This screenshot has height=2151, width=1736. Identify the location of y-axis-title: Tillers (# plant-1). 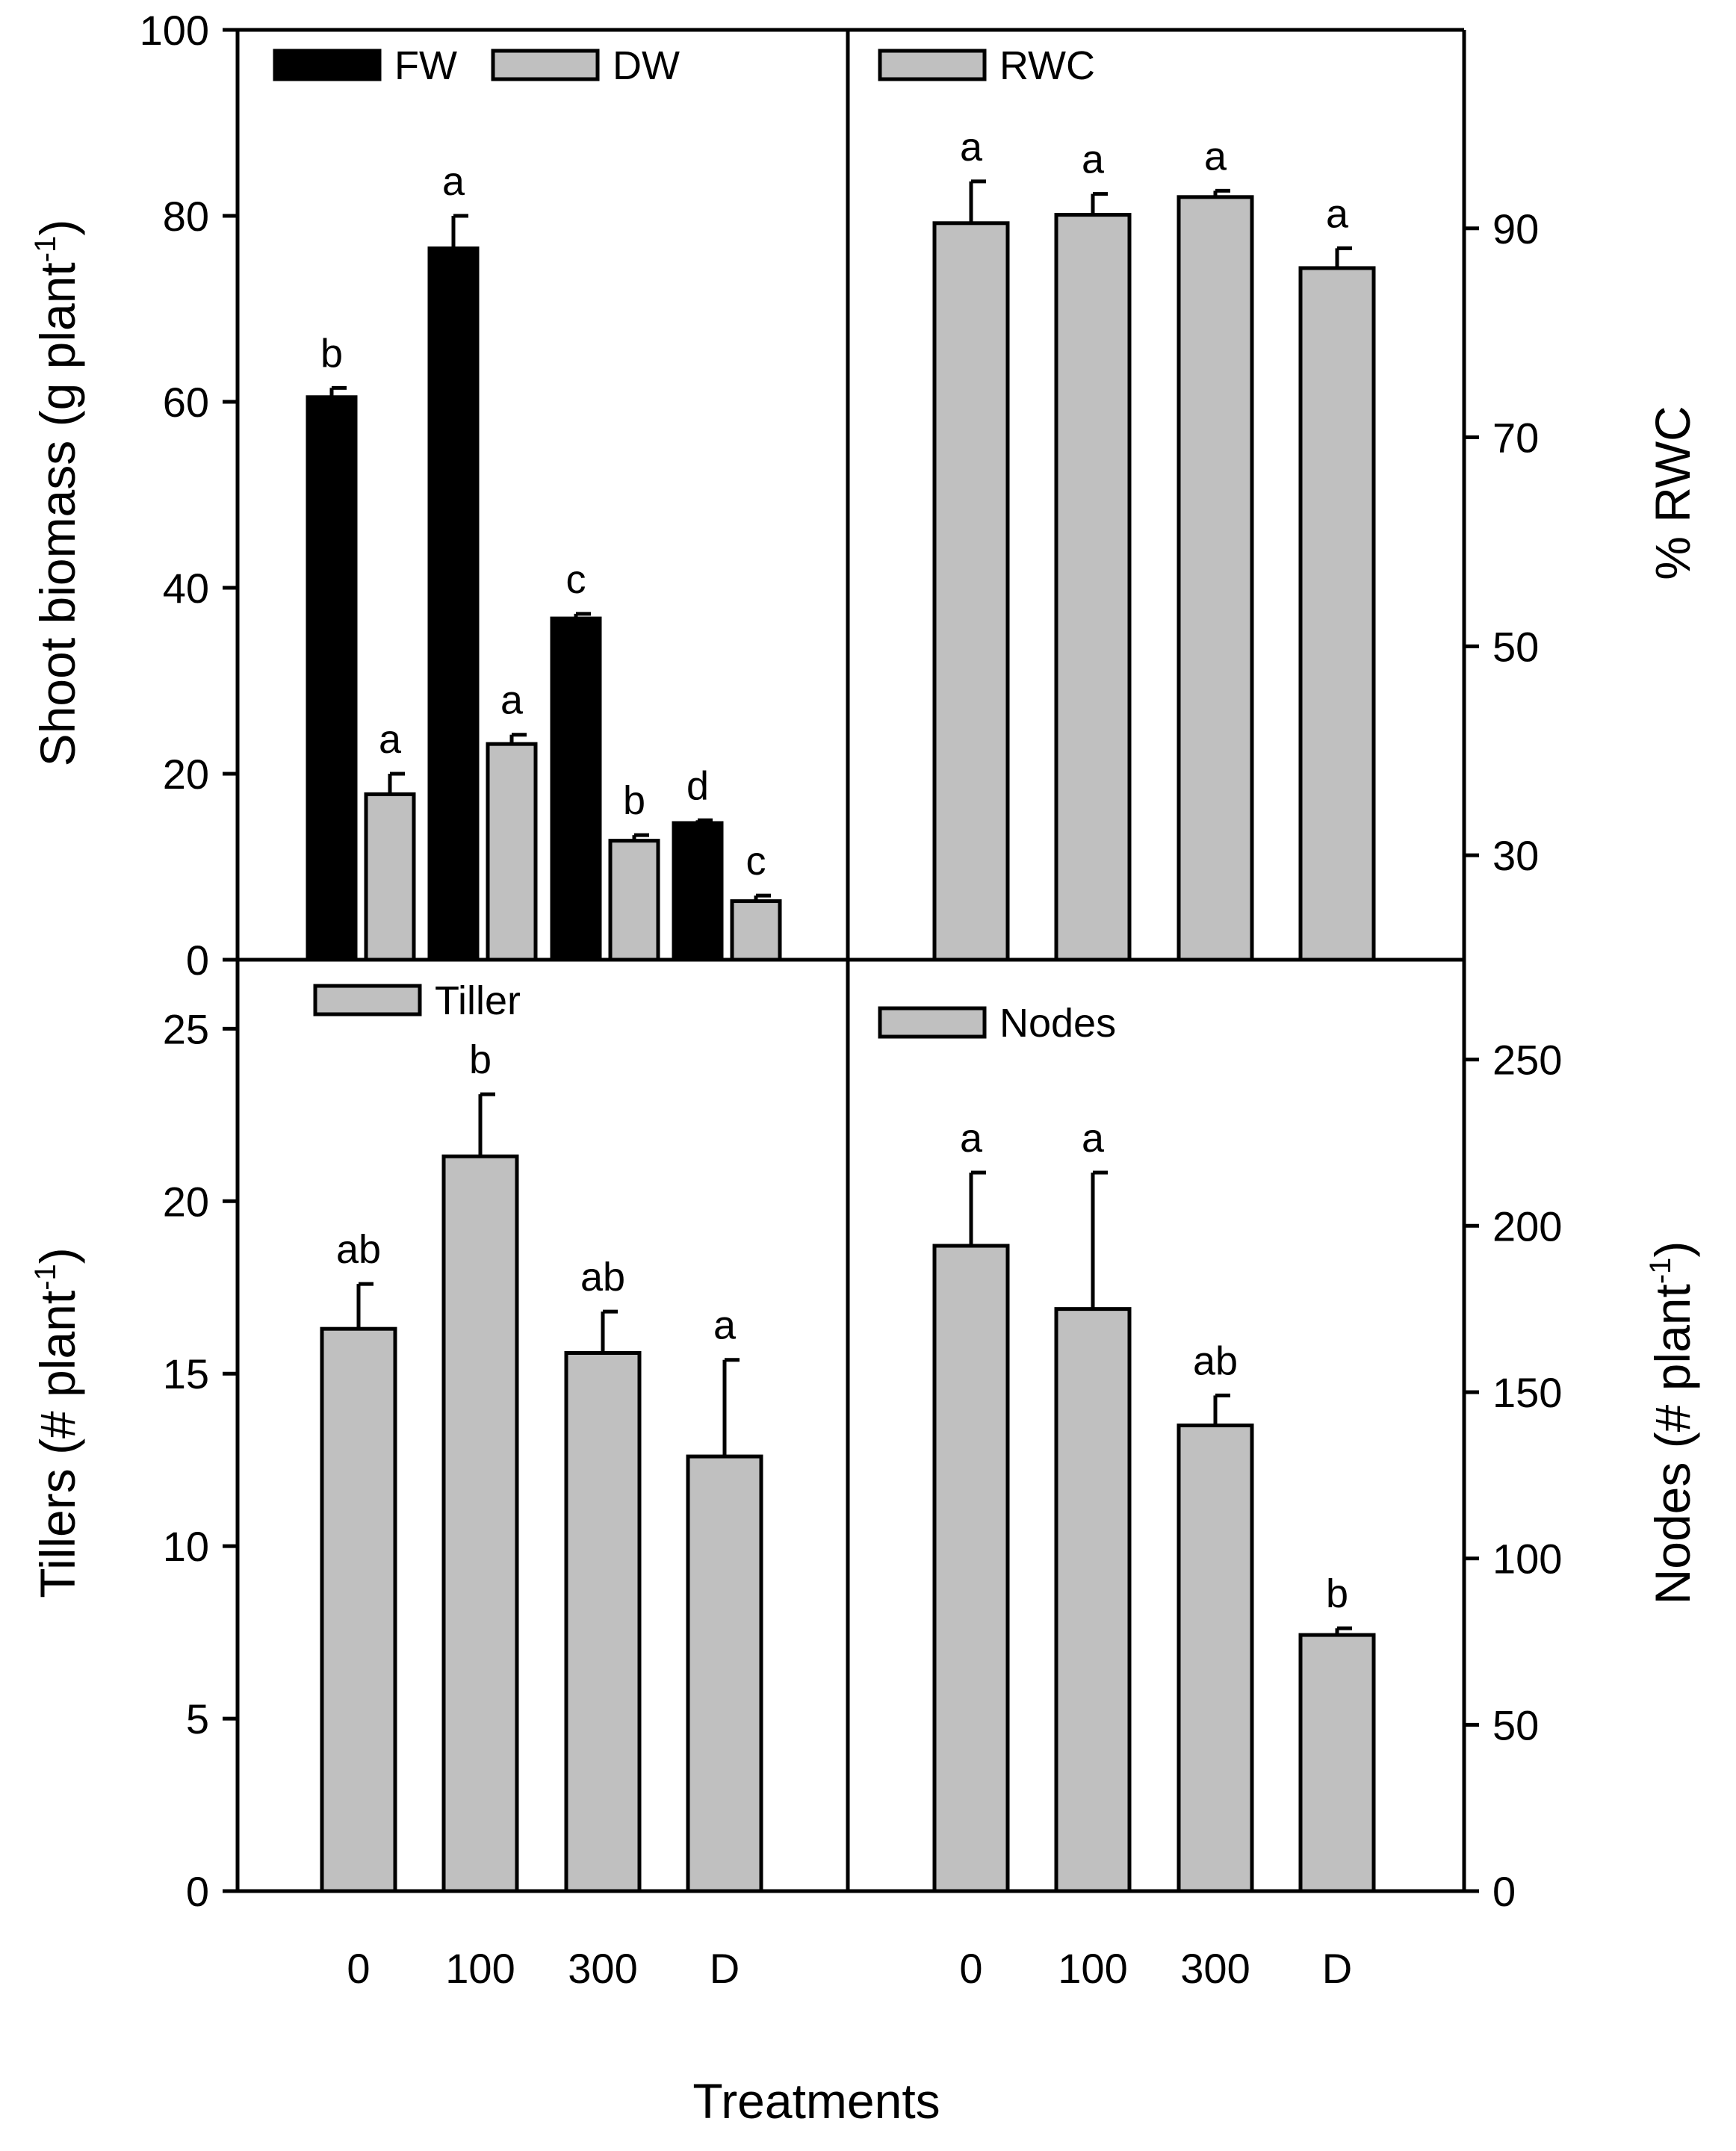
(57, 1422).